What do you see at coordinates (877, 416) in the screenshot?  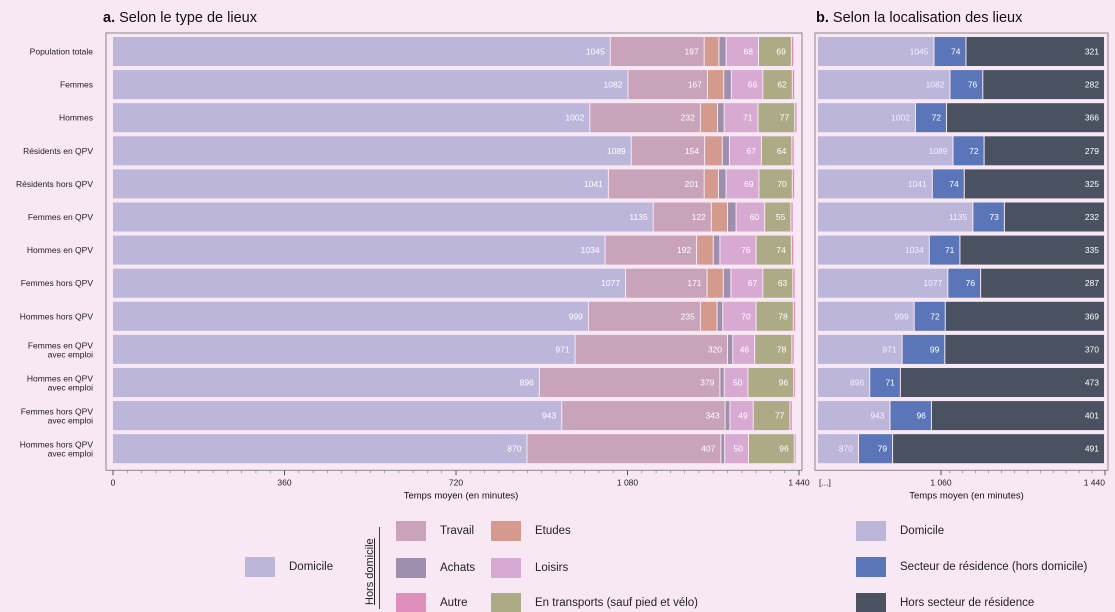 I see `bar-b-value-label: 943` at bounding box center [877, 416].